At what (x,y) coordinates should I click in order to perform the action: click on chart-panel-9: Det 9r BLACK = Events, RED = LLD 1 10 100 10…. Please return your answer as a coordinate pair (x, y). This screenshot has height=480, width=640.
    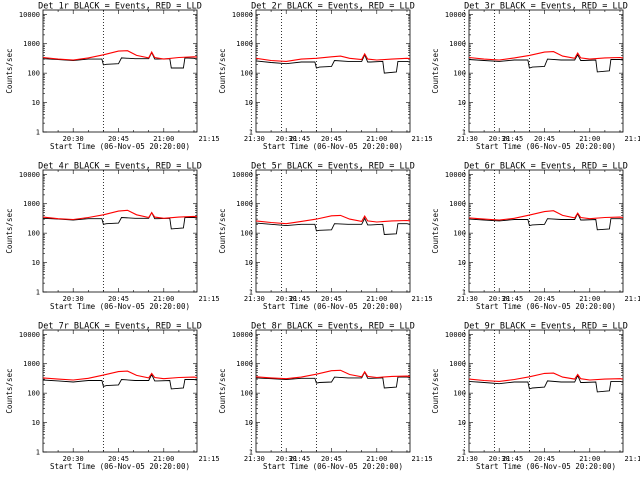
    Looking at the image, I should click on (535, 397).